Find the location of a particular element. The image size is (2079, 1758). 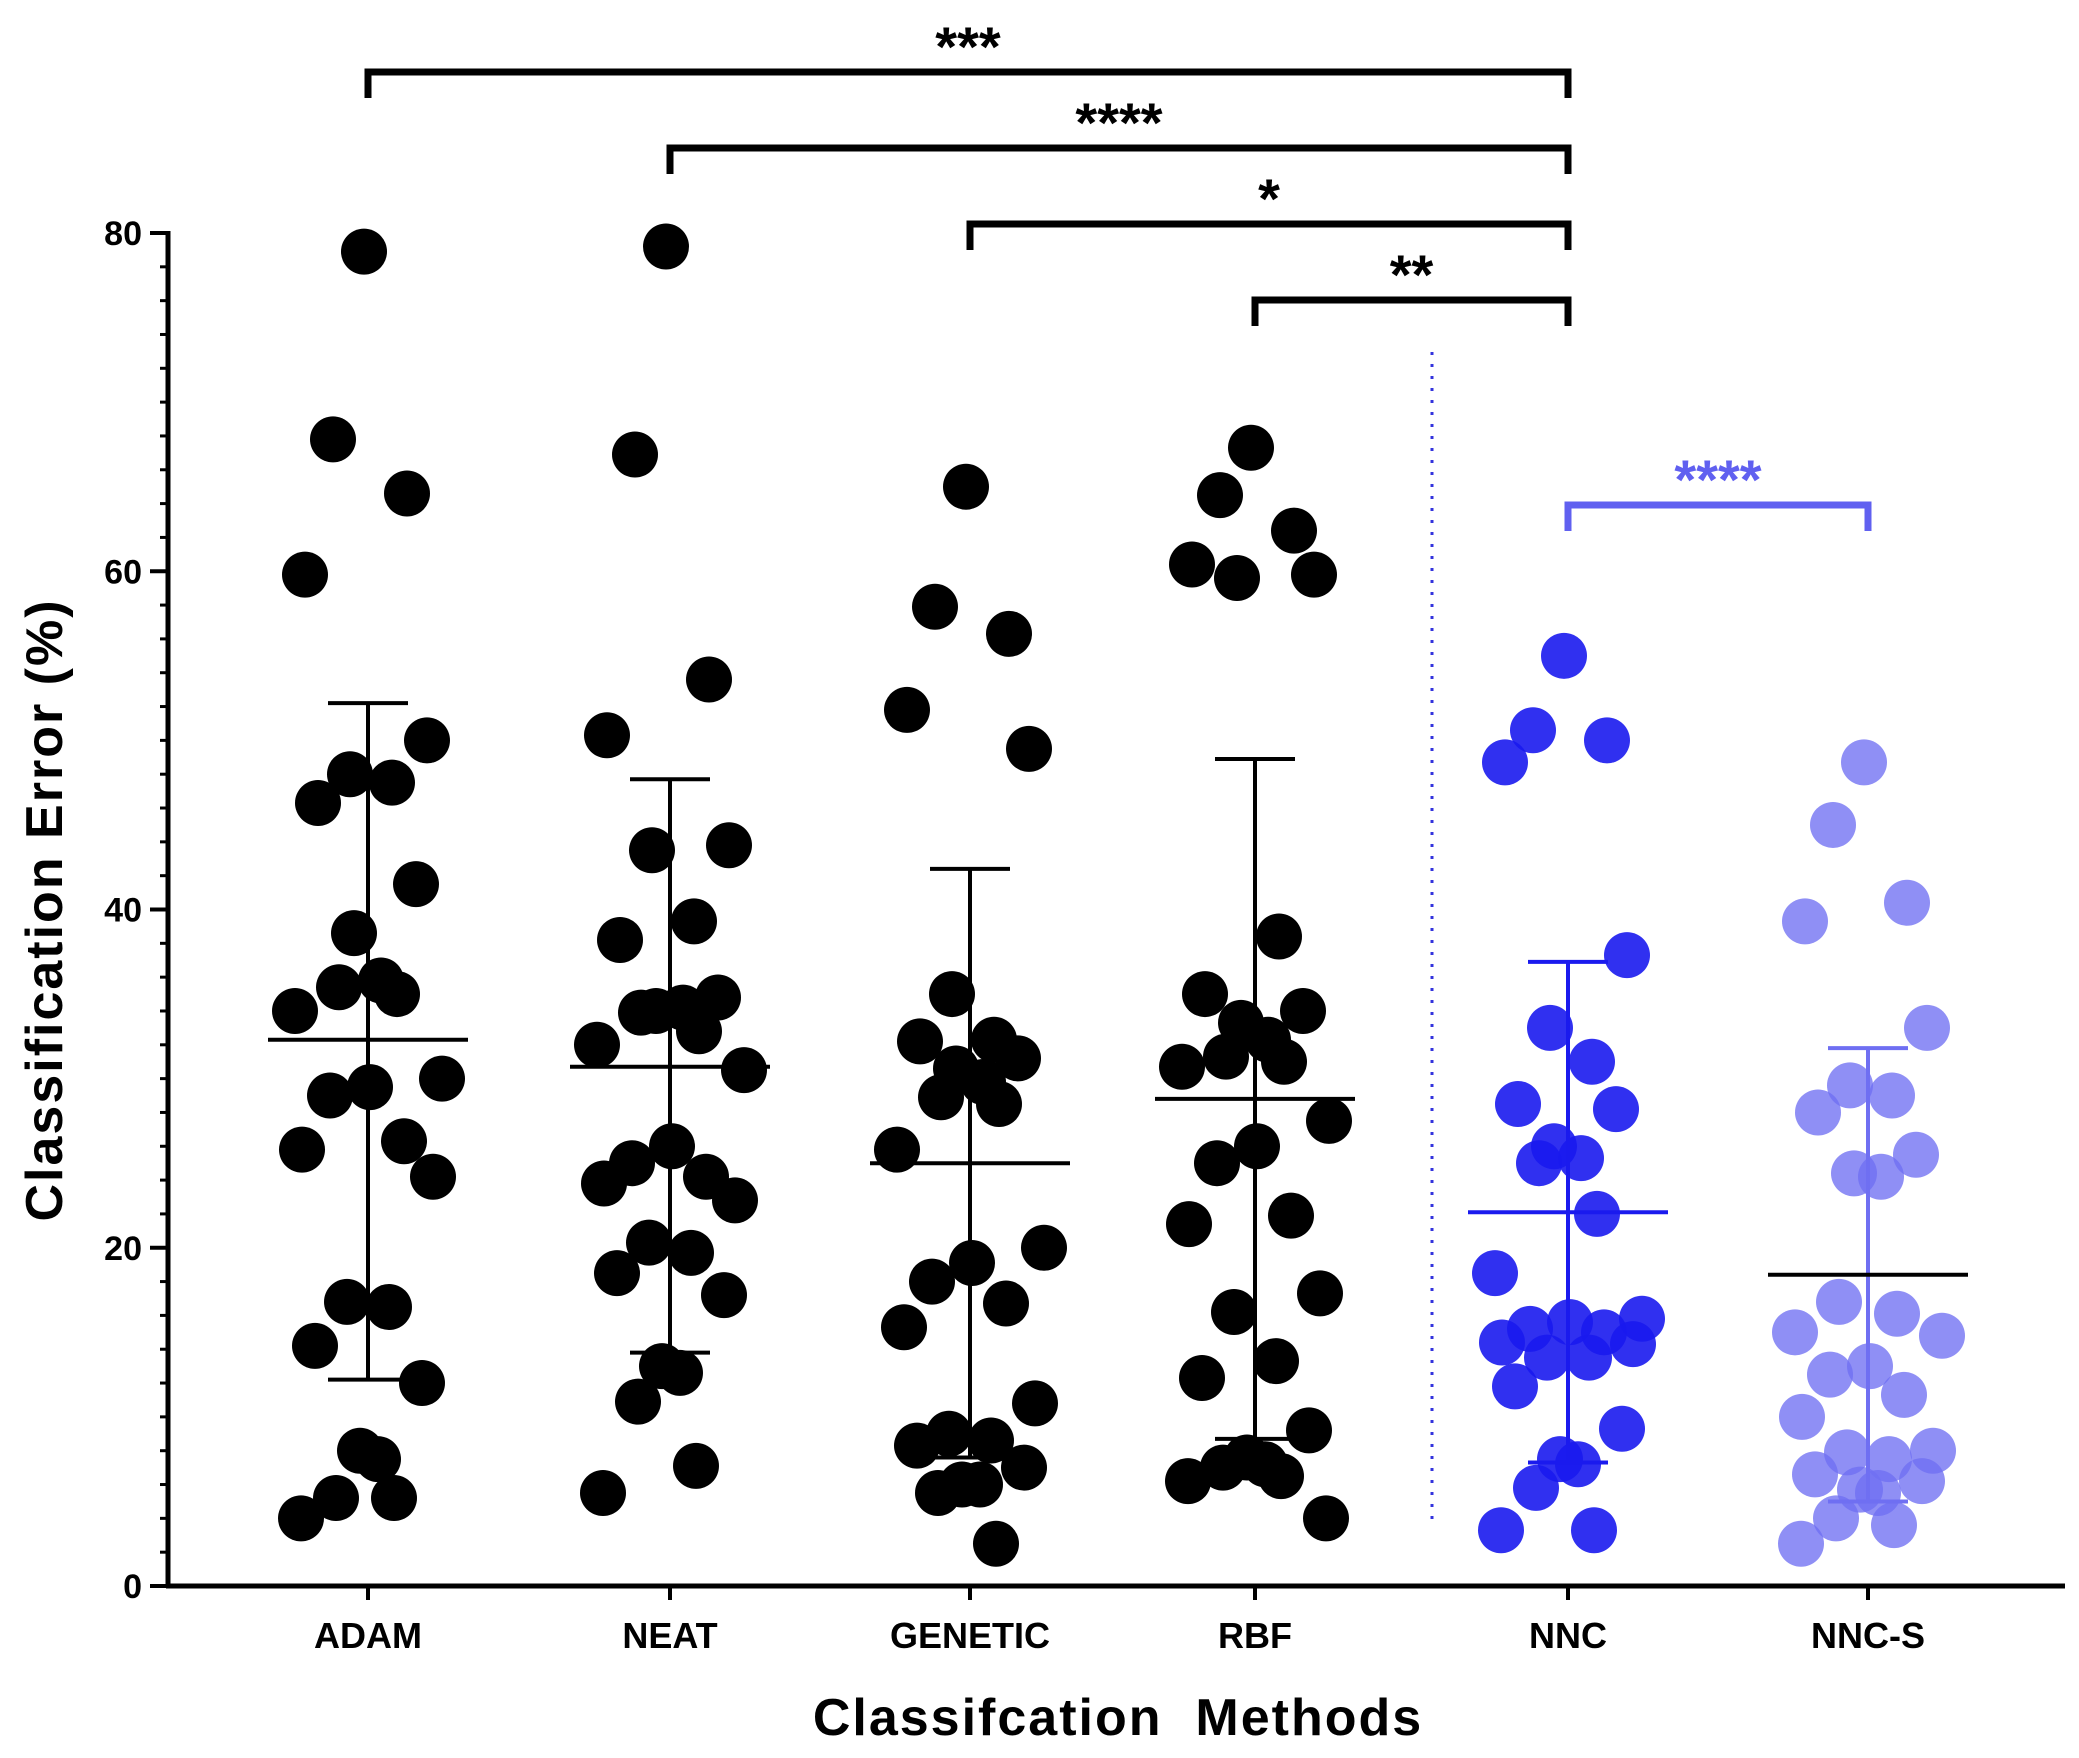

x-tick-label: RBF is located at coordinates (1255, 1635).